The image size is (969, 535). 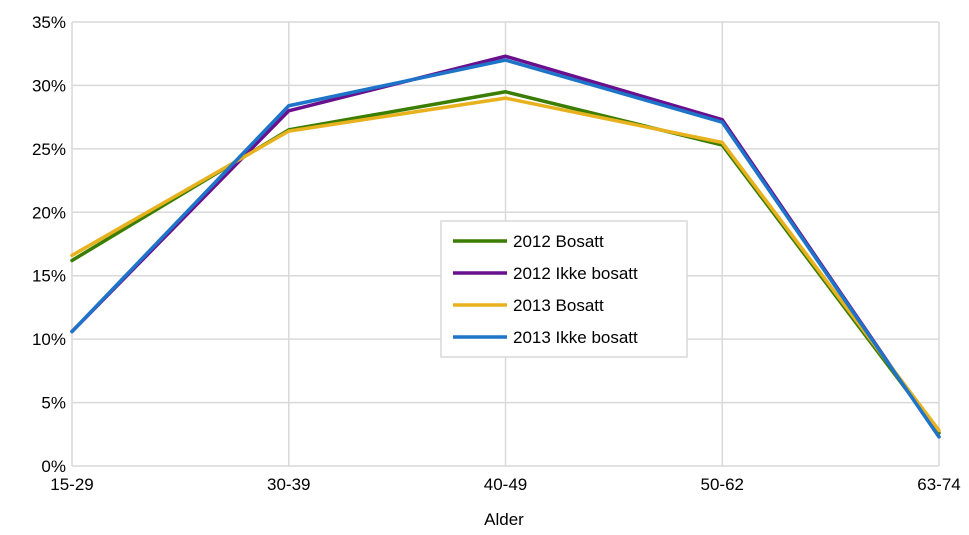 What do you see at coordinates (53, 466) in the screenshot?
I see `y-tick-label: 0%` at bounding box center [53, 466].